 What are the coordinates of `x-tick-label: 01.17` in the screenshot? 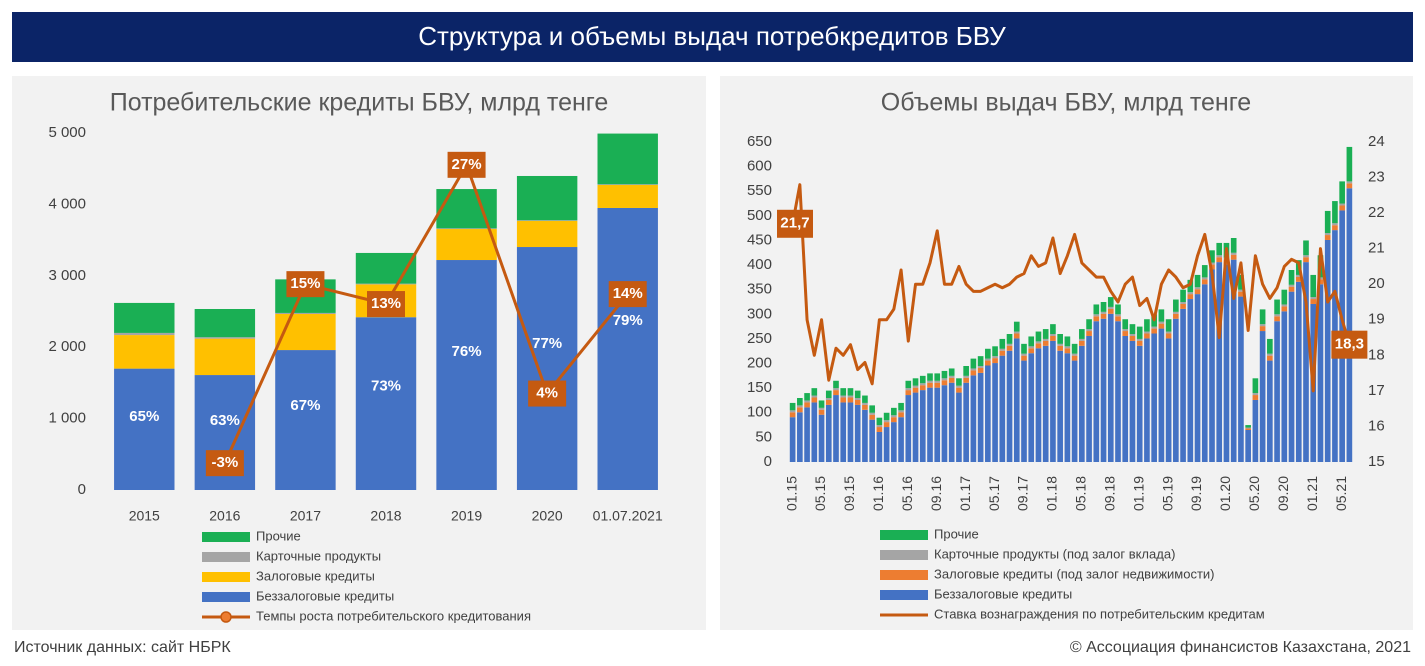 It's located at (965, 493).